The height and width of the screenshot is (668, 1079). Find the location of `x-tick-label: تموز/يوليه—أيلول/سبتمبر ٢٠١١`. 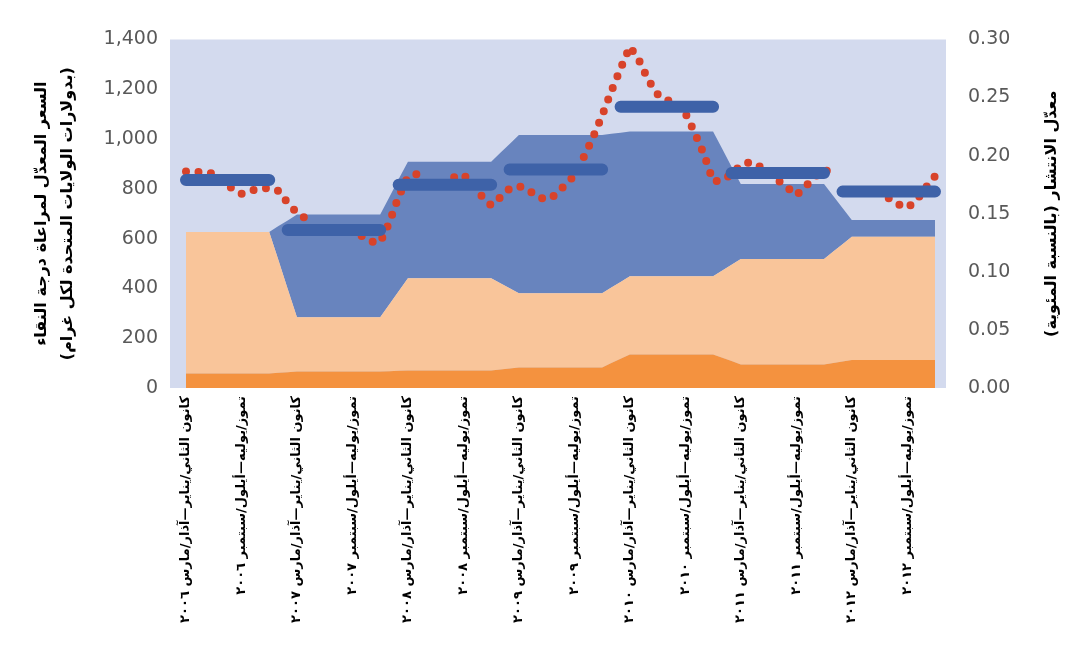

x-tick-label: تموز/يوليه—أيلول/سبتمبر ٢٠١١ is located at coordinates (794, 495).